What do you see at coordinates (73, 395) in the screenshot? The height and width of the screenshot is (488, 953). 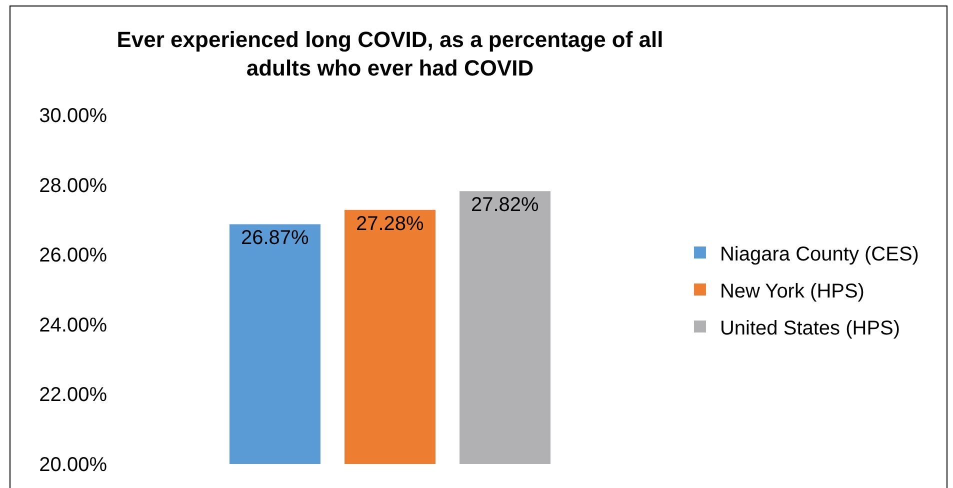 I see `y-tick-label: 22.00%` at bounding box center [73, 395].